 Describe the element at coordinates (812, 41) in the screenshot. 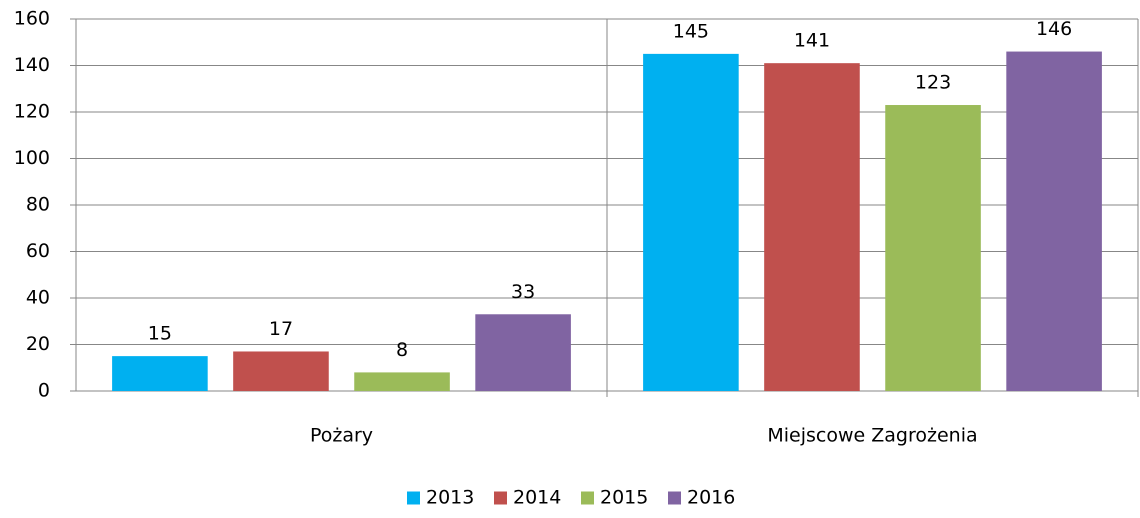

I see `data-label: 141` at that location.